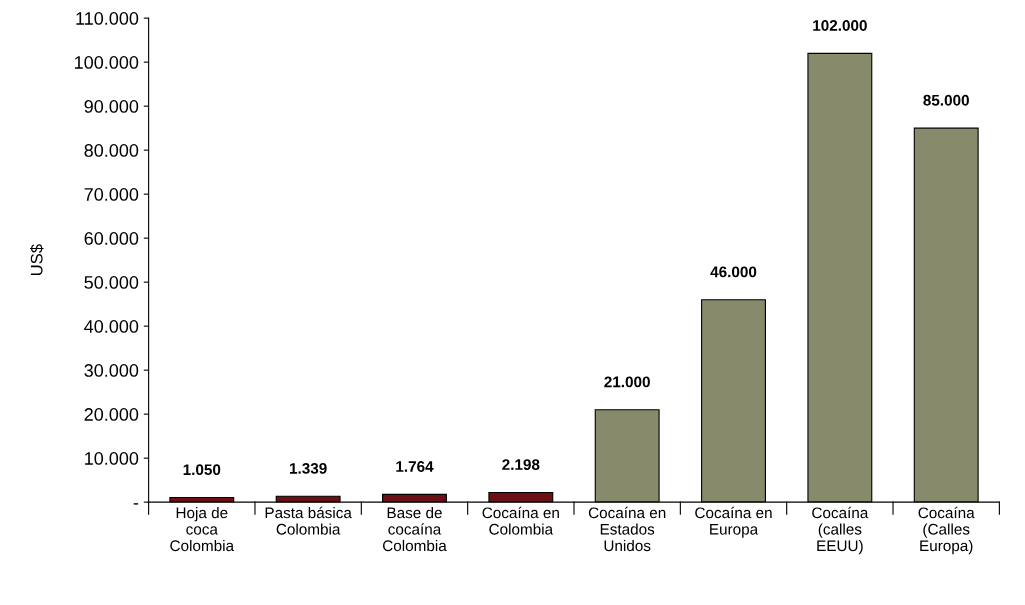 This screenshot has width=1025, height=605. What do you see at coordinates (415, 466) in the screenshot?
I see `data-label: 1.764` at bounding box center [415, 466].